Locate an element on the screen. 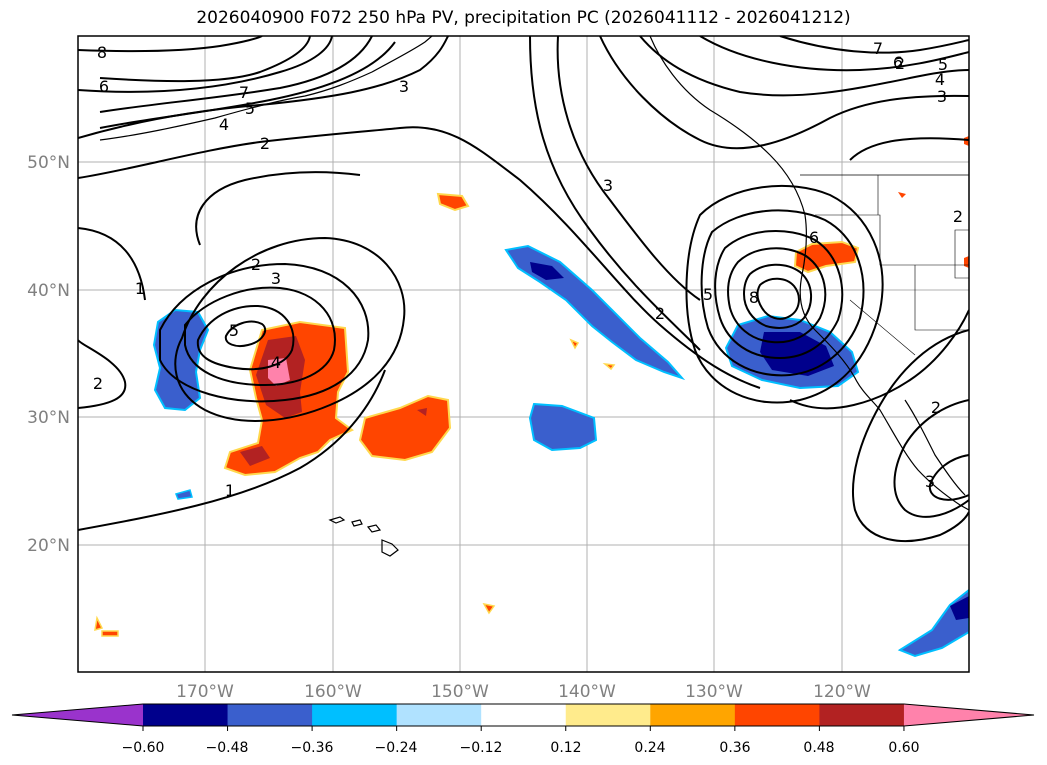 The width and height of the screenshot is (1047, 765). contour-4-north is located at coordinates (247, 85).